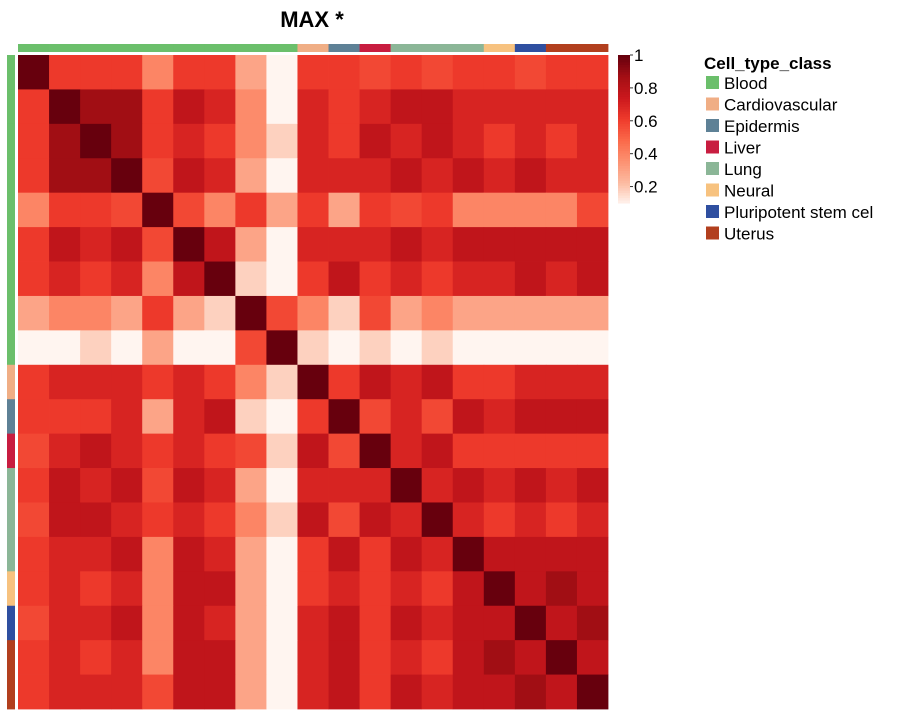 This screenshot has width=900, height=720. I want to click on heatmap-cell-r1-c1, so click(65, 107).